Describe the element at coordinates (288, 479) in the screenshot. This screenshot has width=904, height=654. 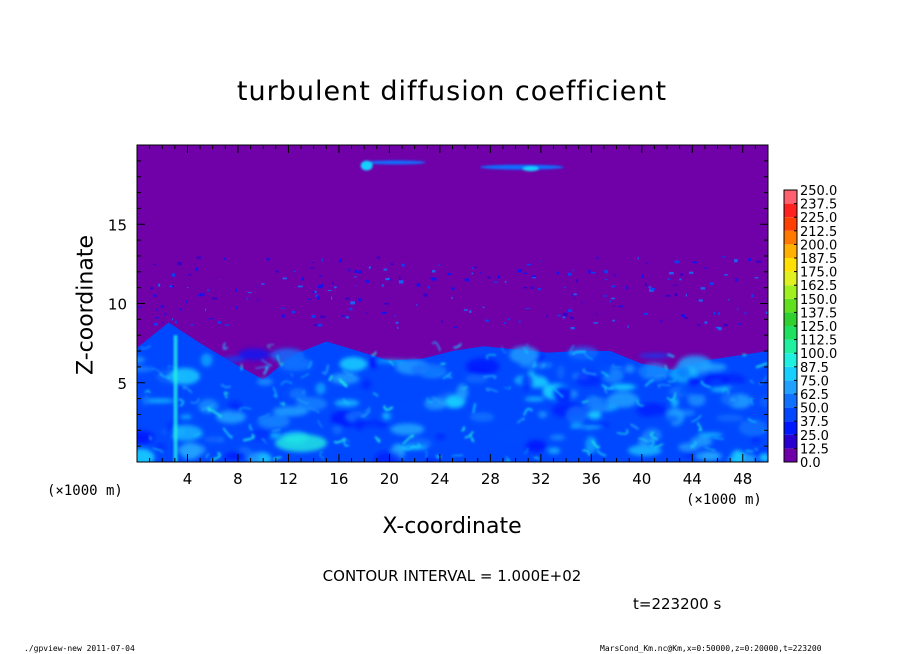
I see `x-tick-label: 12` at that location.